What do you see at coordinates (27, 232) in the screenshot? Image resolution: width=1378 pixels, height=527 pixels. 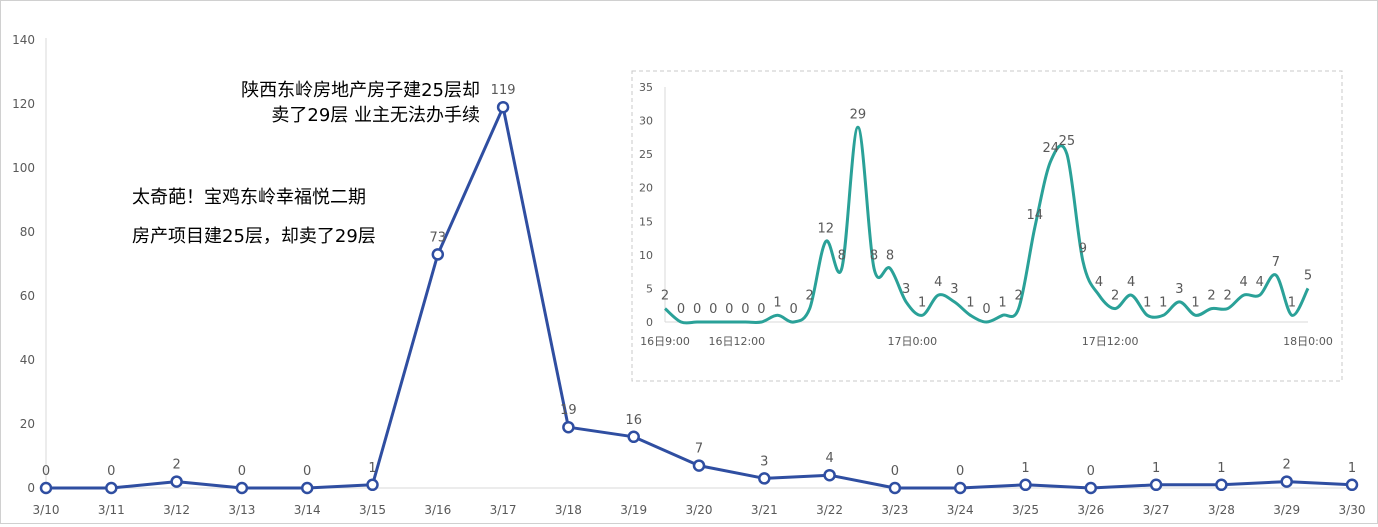 I see `main-y-tick-label: 80` at bounding box center [27, 232].